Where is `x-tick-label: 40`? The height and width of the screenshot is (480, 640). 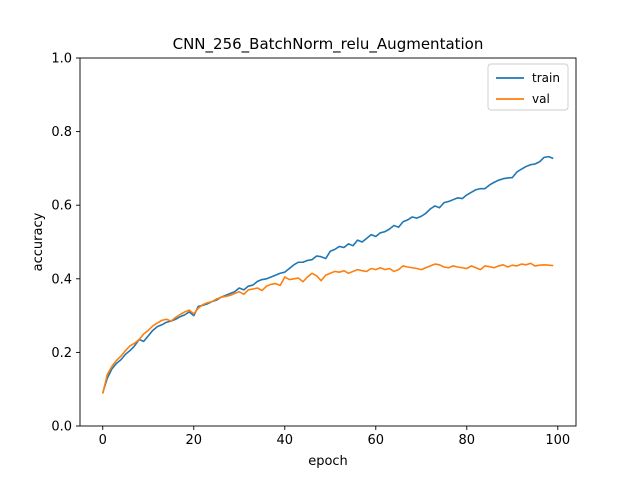
x-tick-label: 40 is located at coordinates (284, 440).